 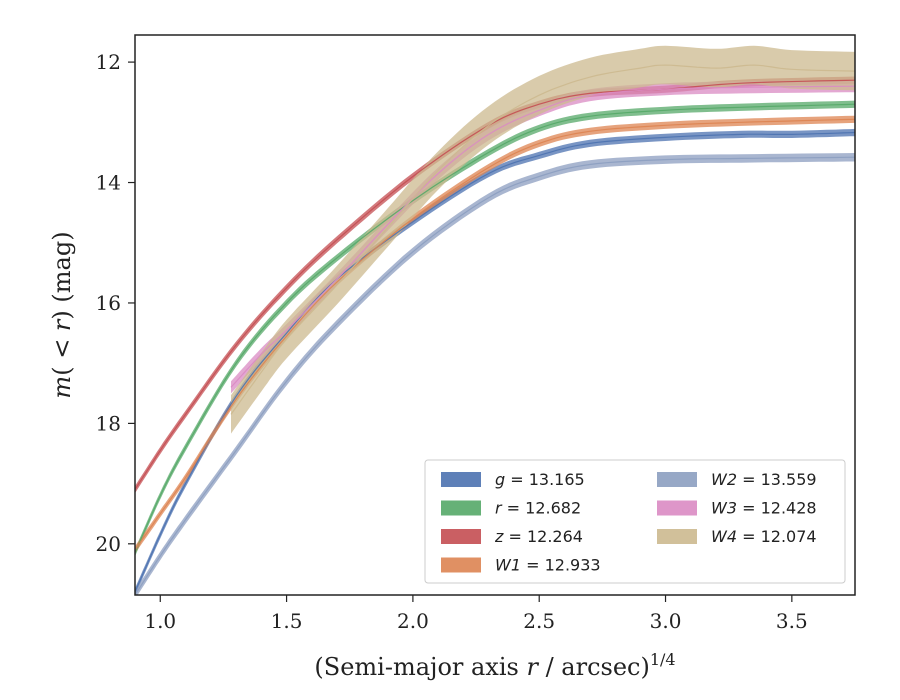 What do you see at coordinates (539, 621) in the screenshot?
I see `x-tick-label: 2.5` at bounding box center [539, 621].